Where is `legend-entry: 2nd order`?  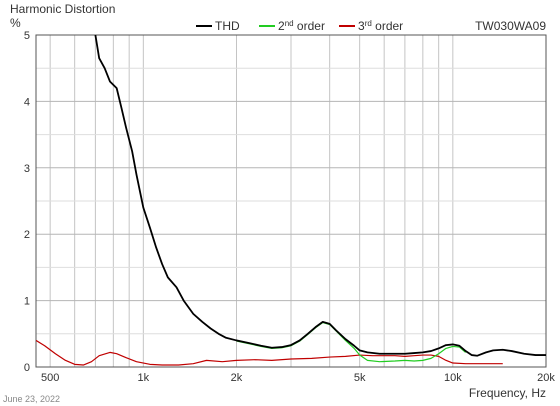
legend-entry: 2nd order is located at coordinates (301, 26).